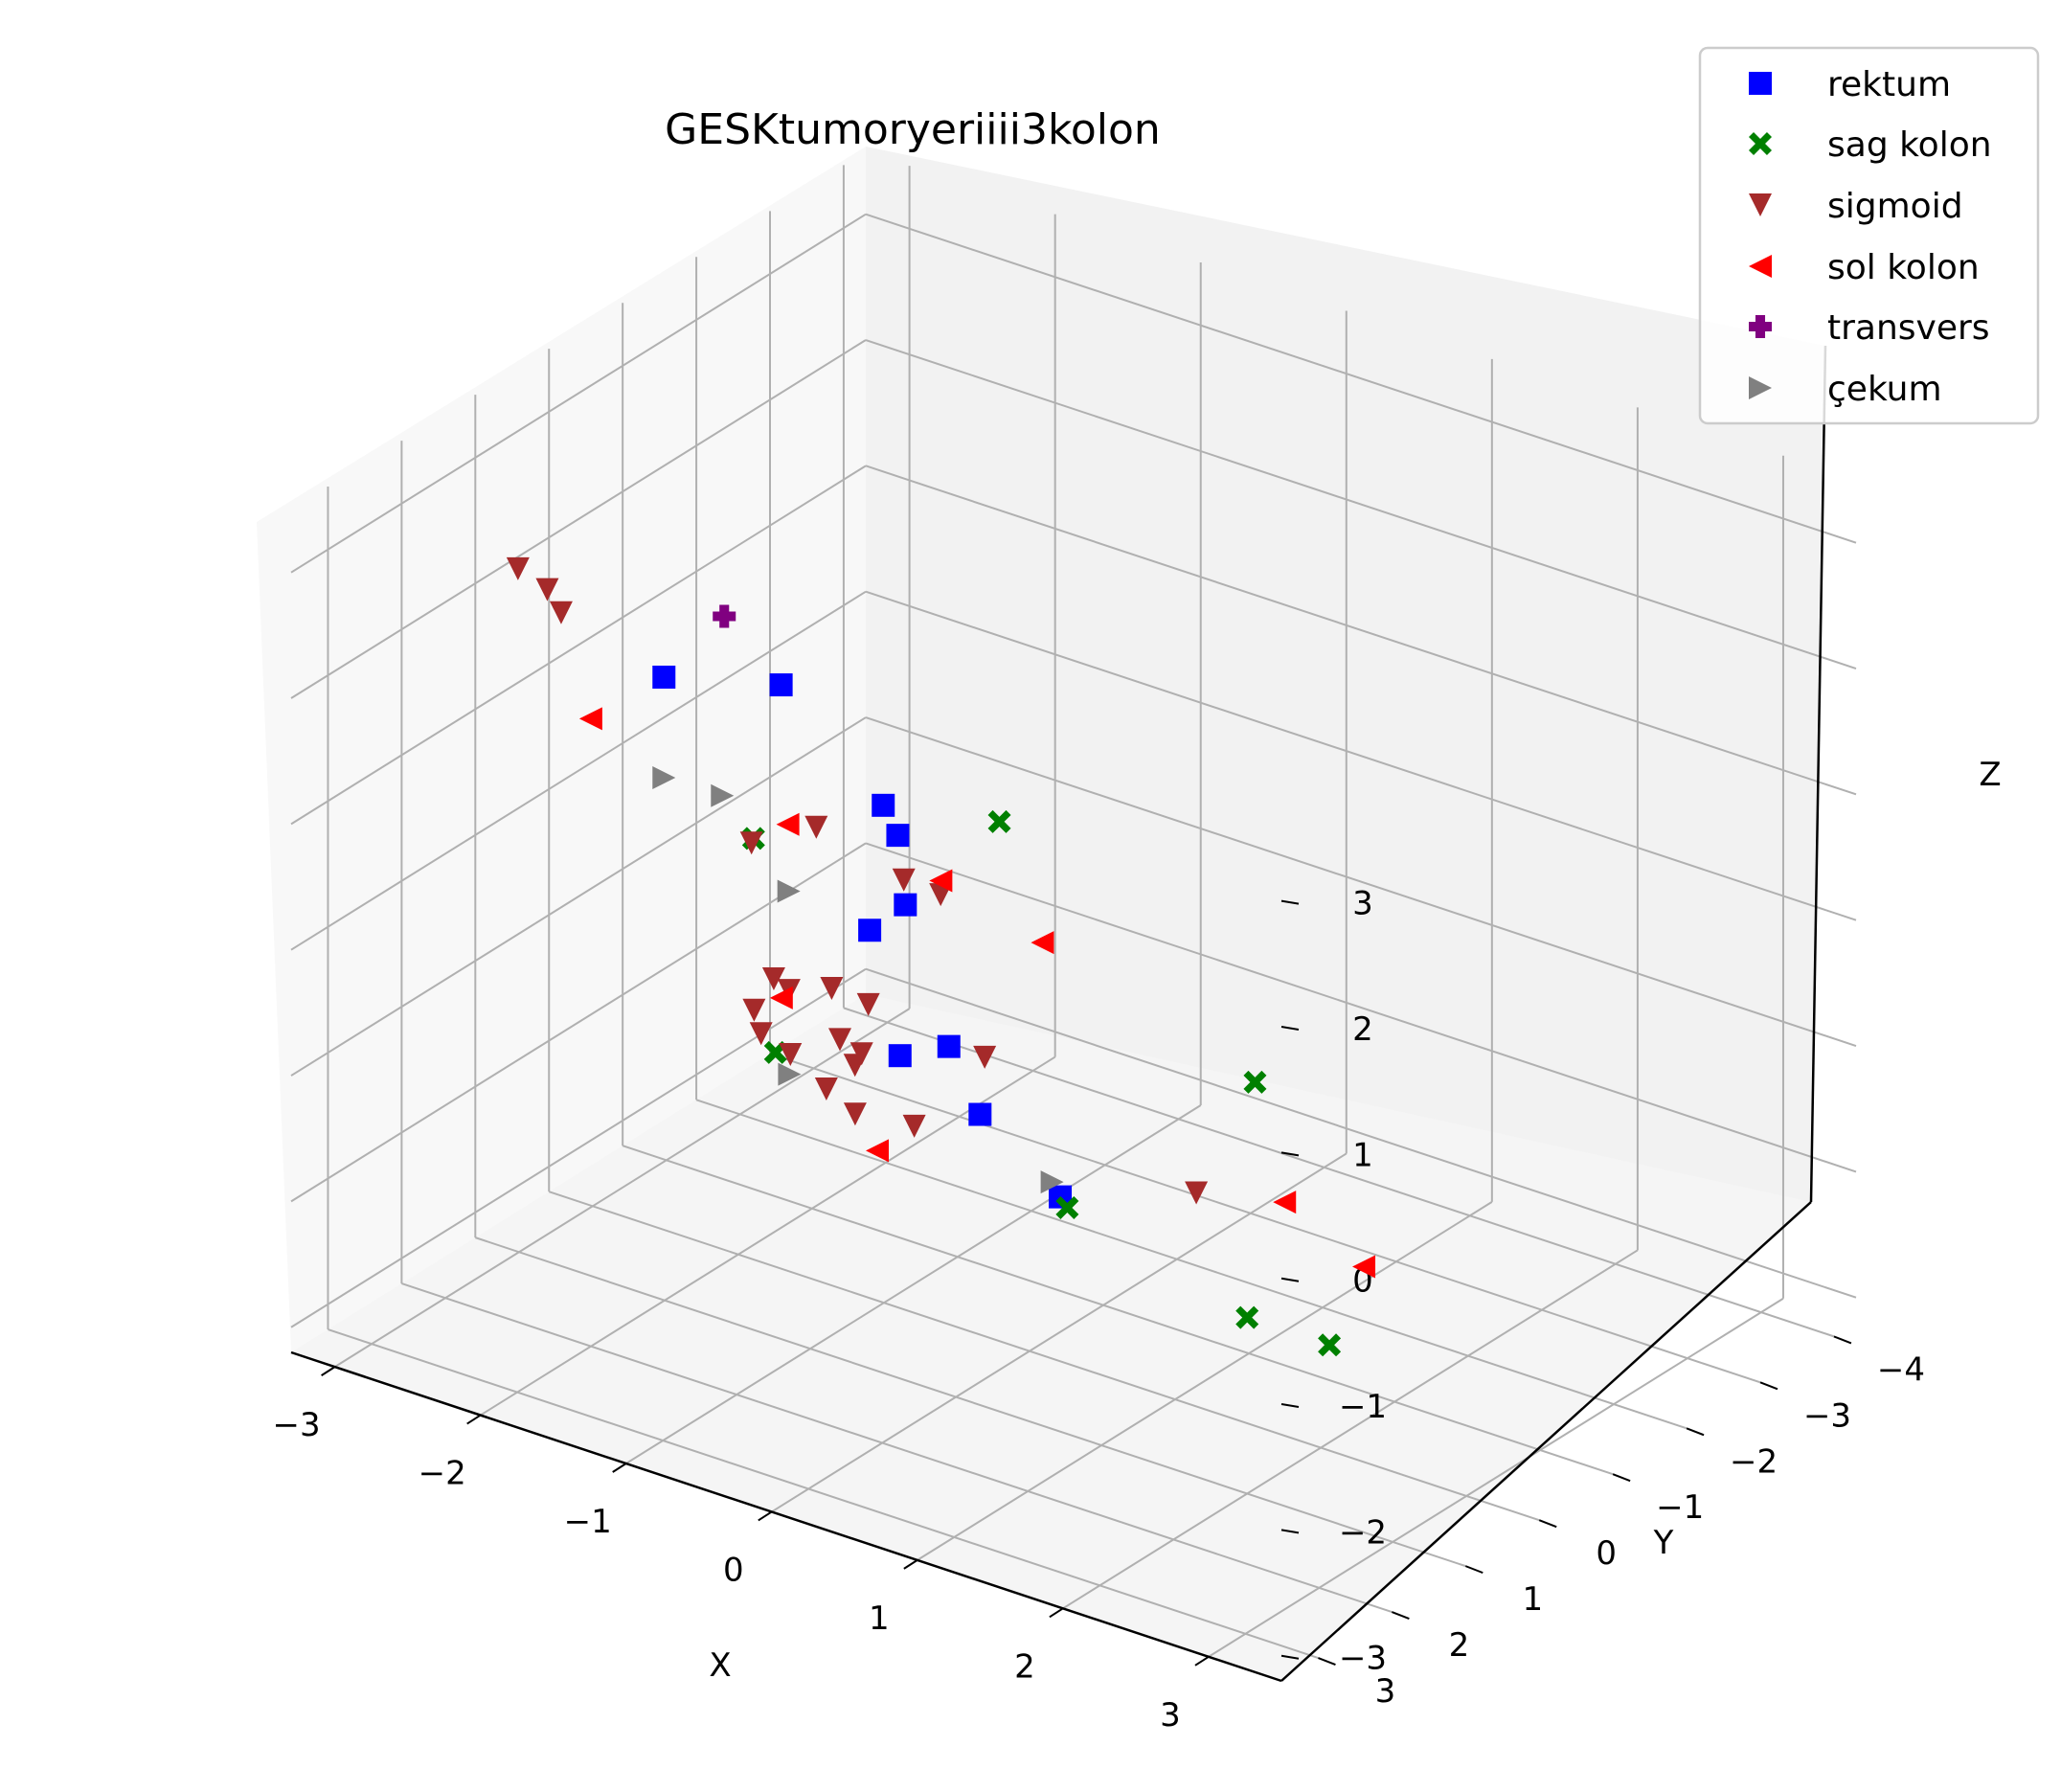  Describe the element at coordinates (1760, 83) in the screenshot. I see `legend-marker-rektum` at that location.